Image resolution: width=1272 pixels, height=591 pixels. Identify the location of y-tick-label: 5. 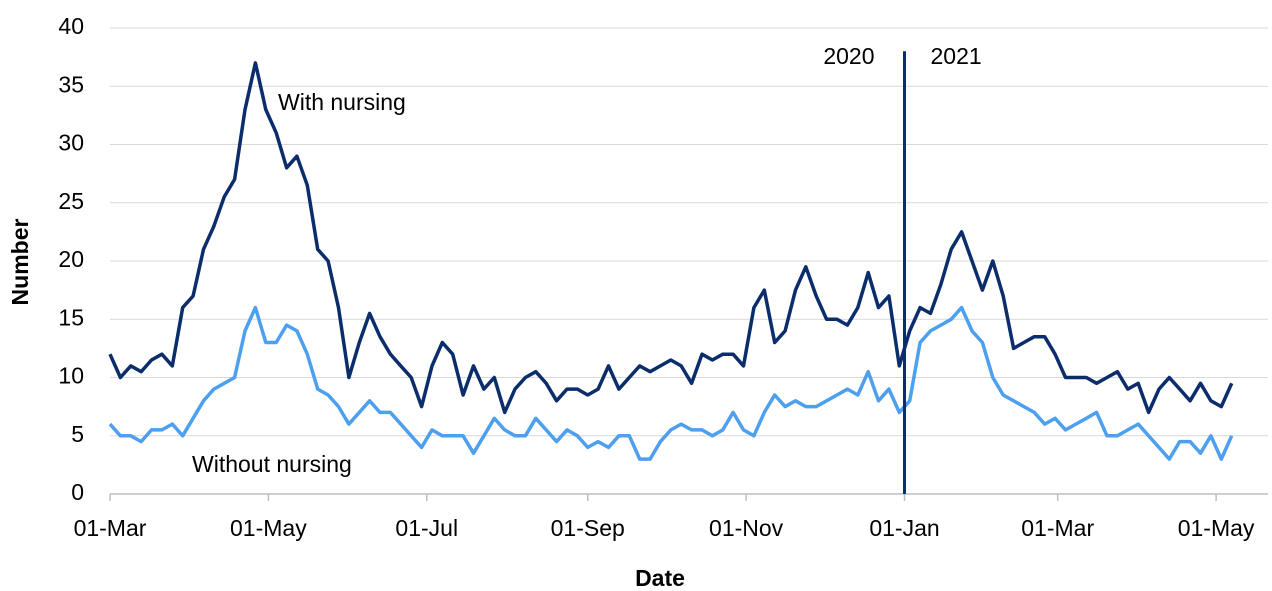
(77, 434).